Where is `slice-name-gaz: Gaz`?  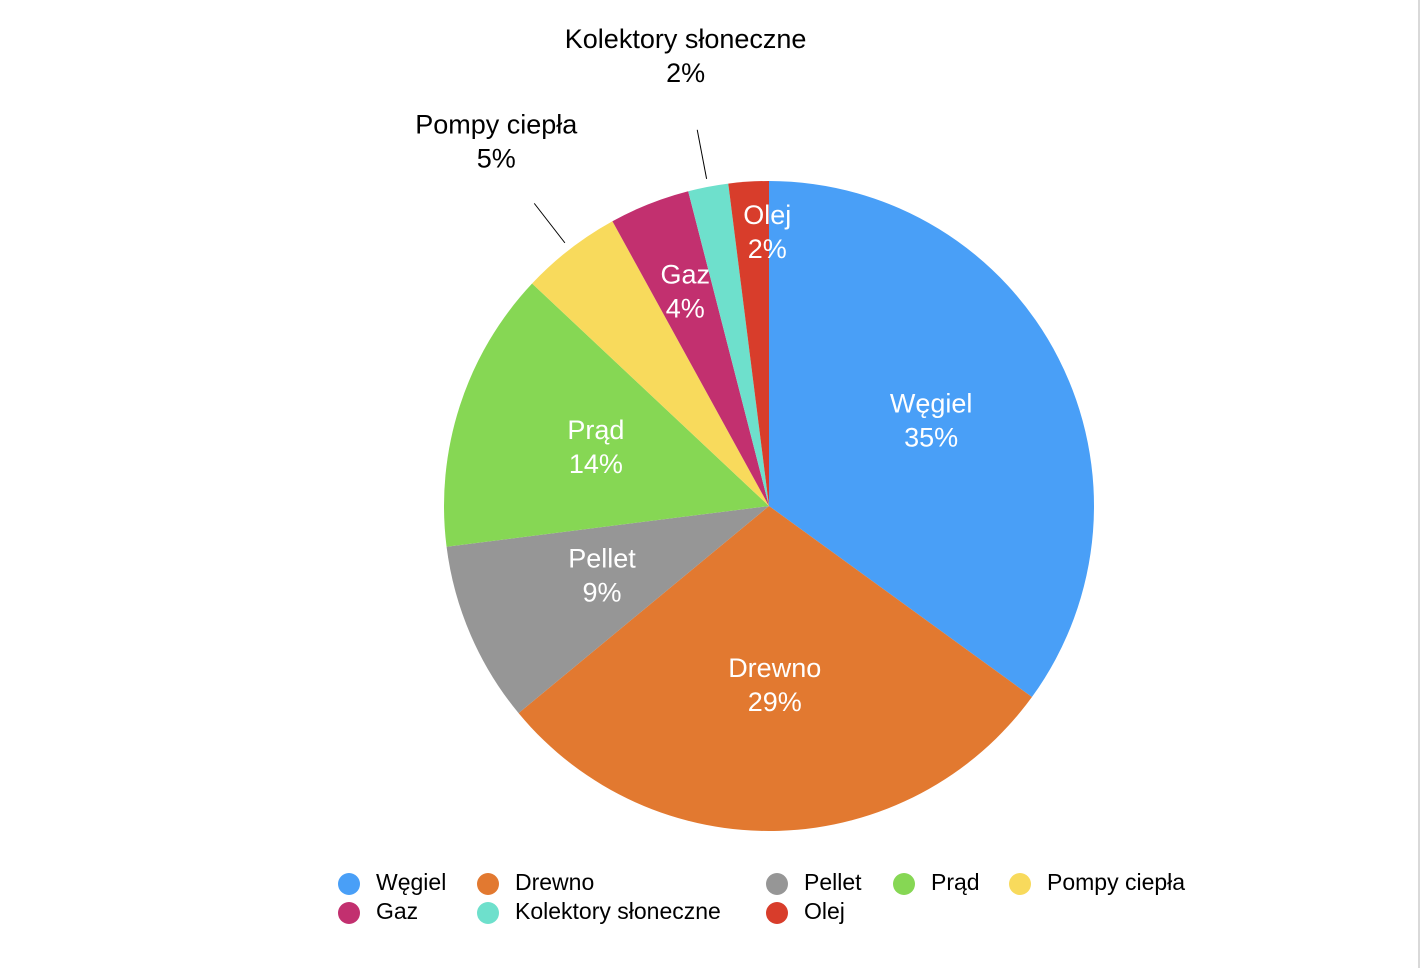 slice-name-gaz: Gaz is located at coordinates (685, 275).